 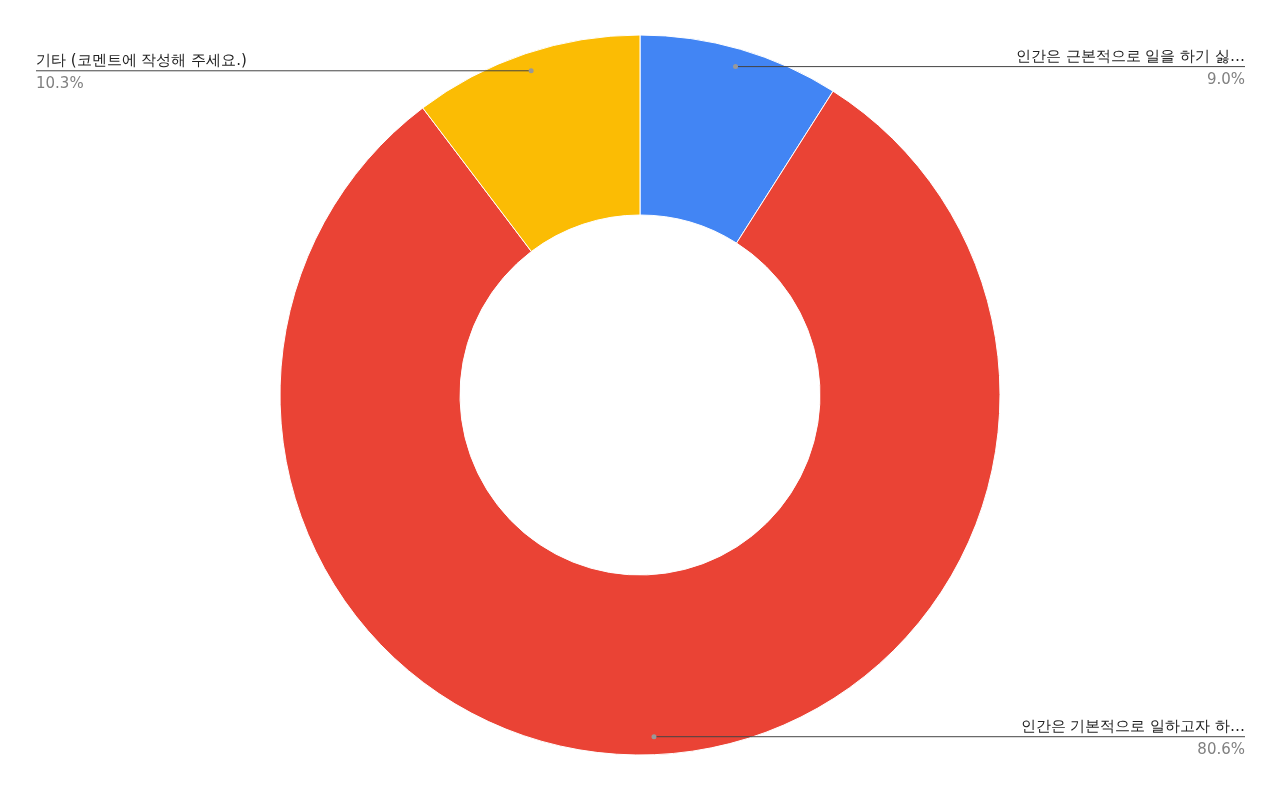 I want to click on data-label: 9.0%, so click(x=1225, y=78).